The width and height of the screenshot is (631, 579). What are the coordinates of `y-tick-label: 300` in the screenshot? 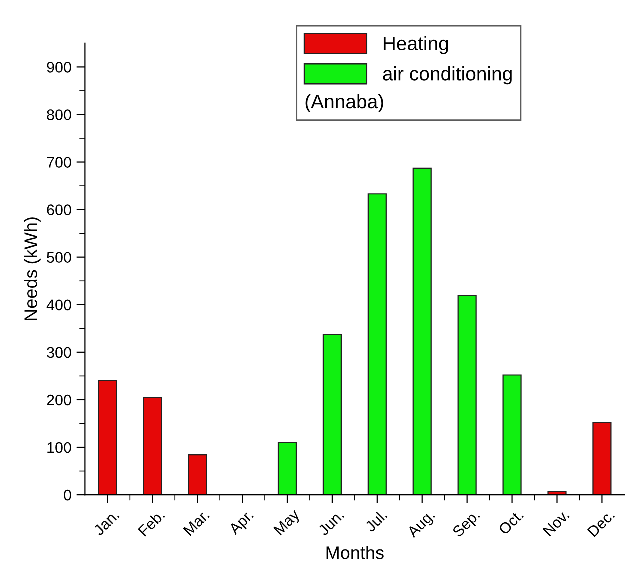 It's located at (59, 352).